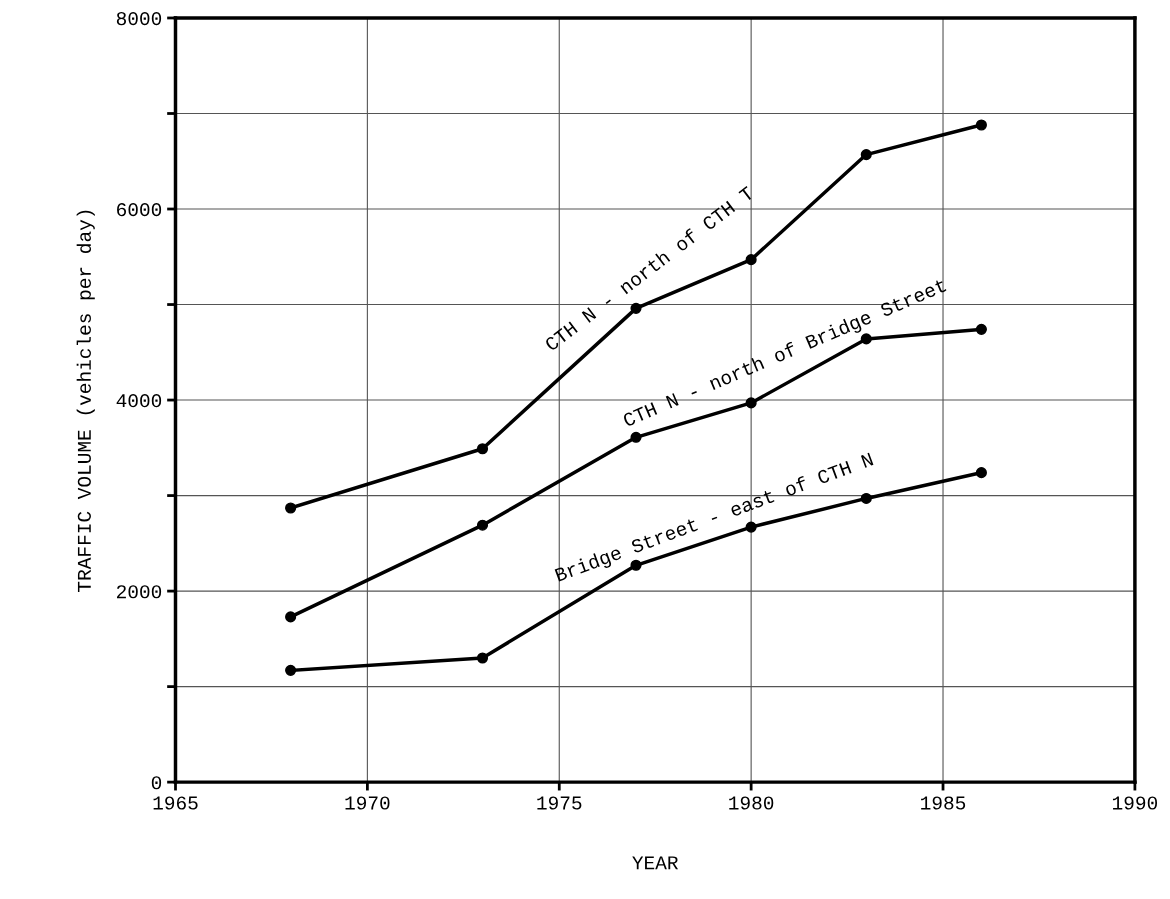 The image size is (1170, 899). What do you see at coordinates (655, 863) in the screenshot?
I see `x-axis-title: YEAR` at bounding box center [655, 863].